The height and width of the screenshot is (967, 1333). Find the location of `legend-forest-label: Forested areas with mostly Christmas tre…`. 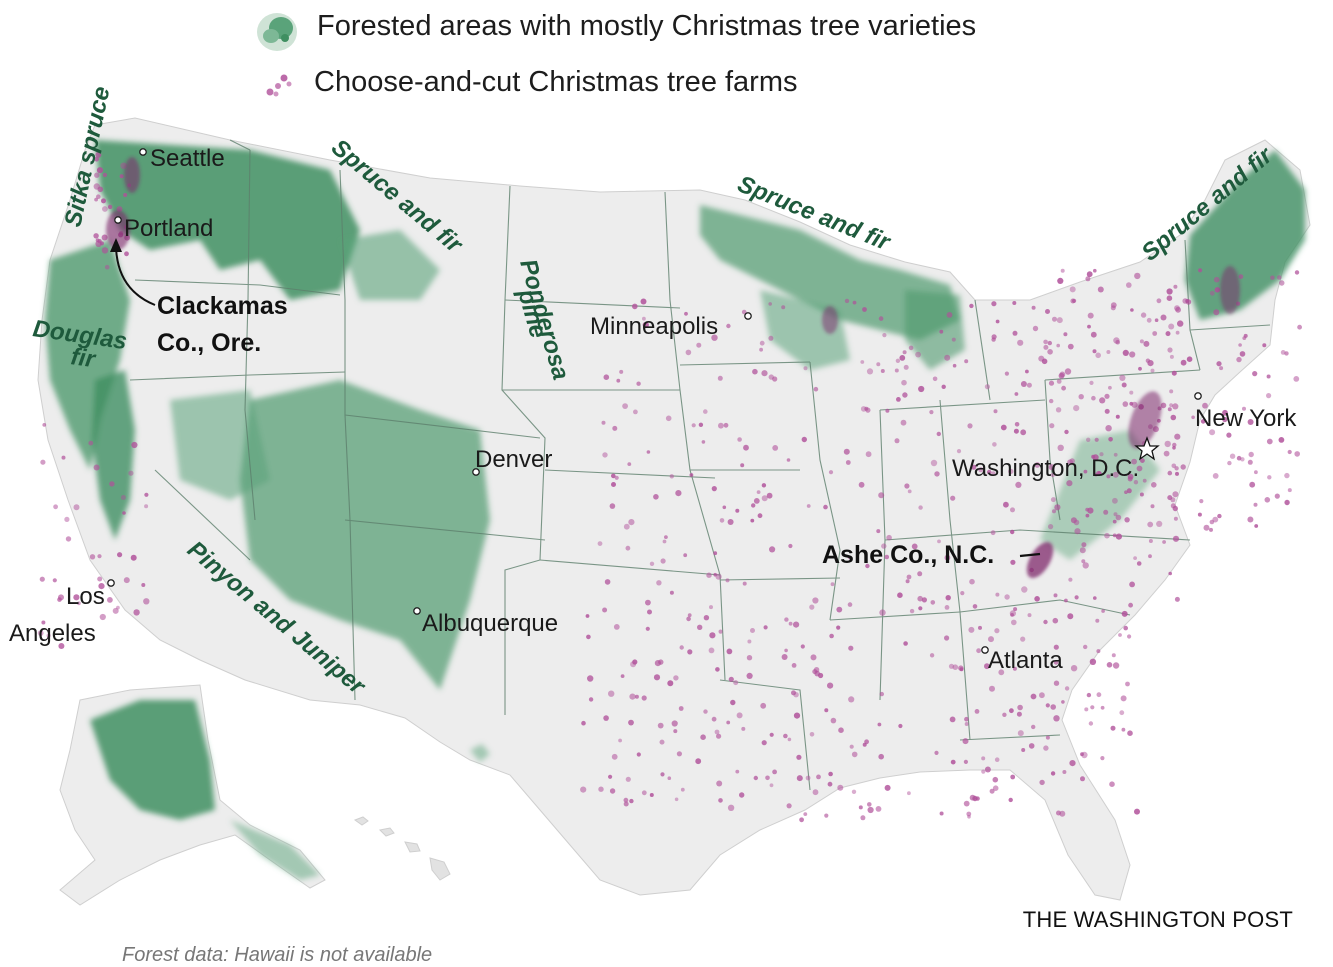

legend-forest-label: Forested areas with mostly Christmas tre… is located at coordinates (647, 26).